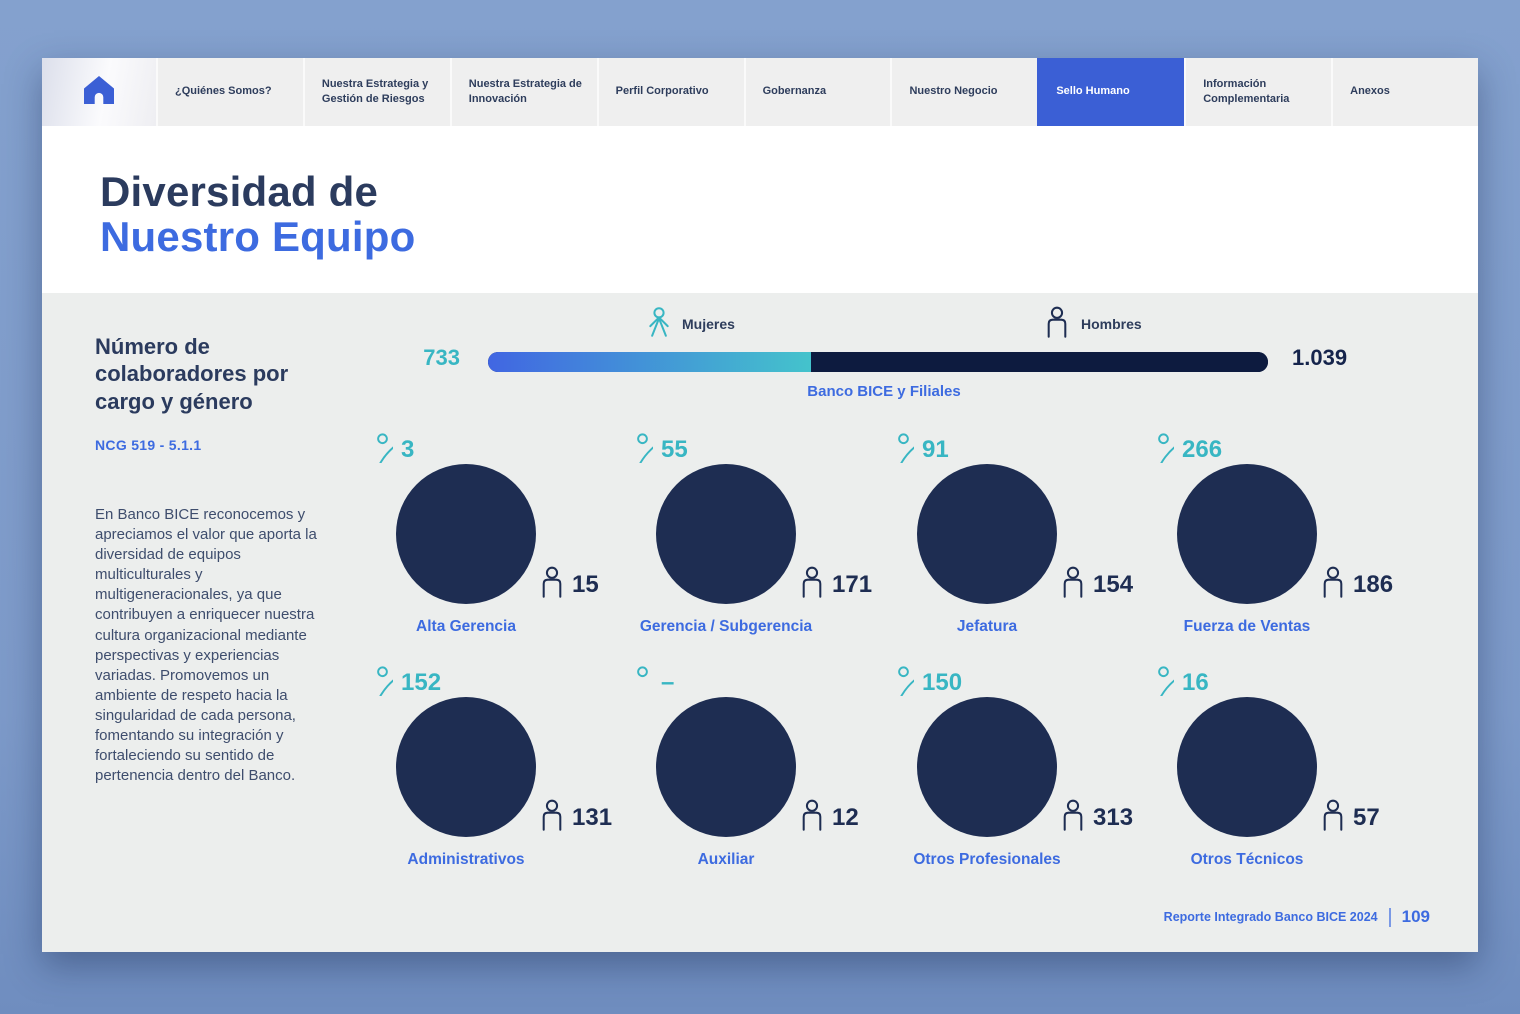 This screenshot has height=1014, width=1520. I want to click on pie-card-jefatura: 91 154 Jefatura, so click(995, 547).